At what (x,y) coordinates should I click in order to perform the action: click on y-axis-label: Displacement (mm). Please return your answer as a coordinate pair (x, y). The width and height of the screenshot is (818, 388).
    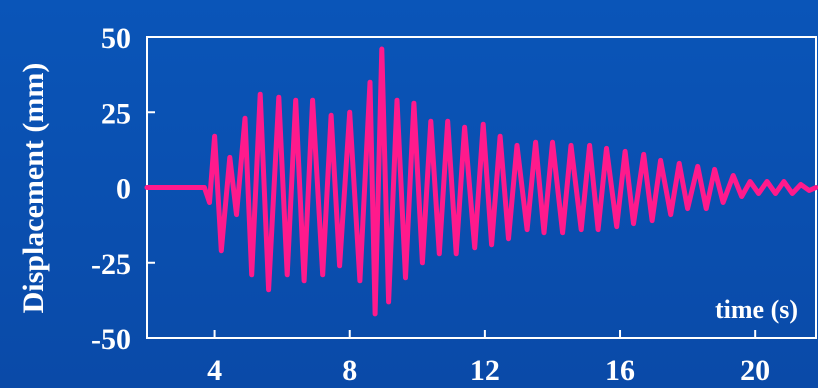
    Looking at the image, I should click on (33, 188).